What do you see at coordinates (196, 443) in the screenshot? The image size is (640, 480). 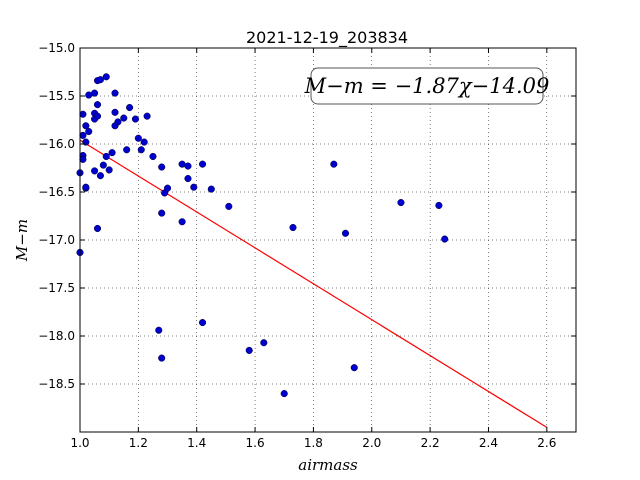 I see `x-tick-label: 1.4` at bounding box center [196, 443].